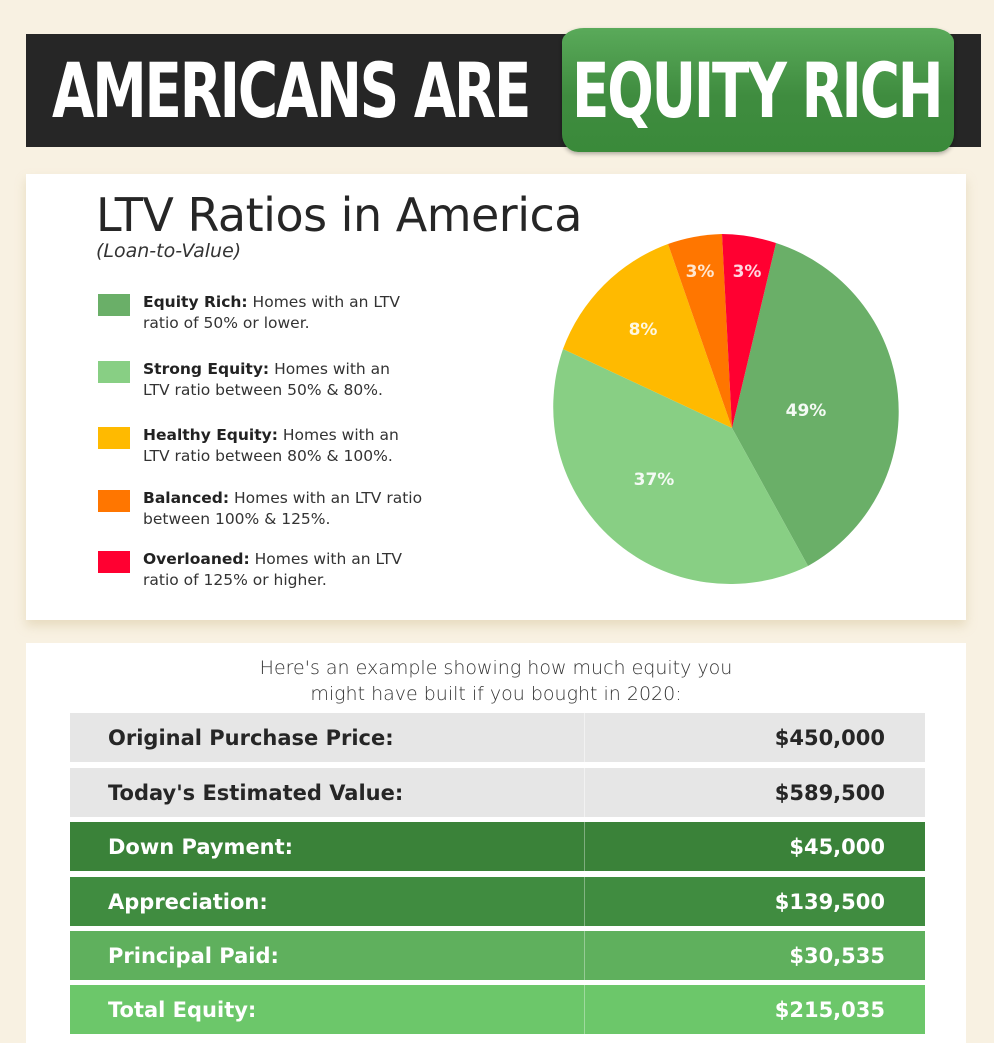  I want to click on pie-label: 8%, so click(643, 330).